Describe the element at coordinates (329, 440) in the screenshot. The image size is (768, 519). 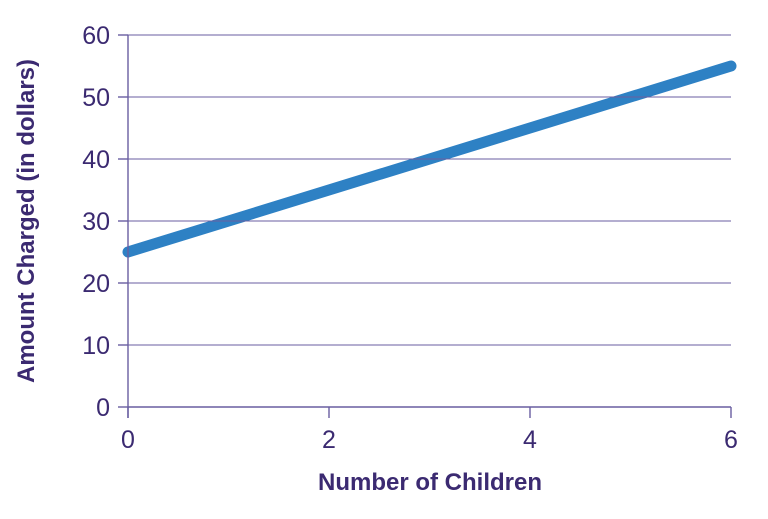
I see `x-tick-label: 2` at that location.